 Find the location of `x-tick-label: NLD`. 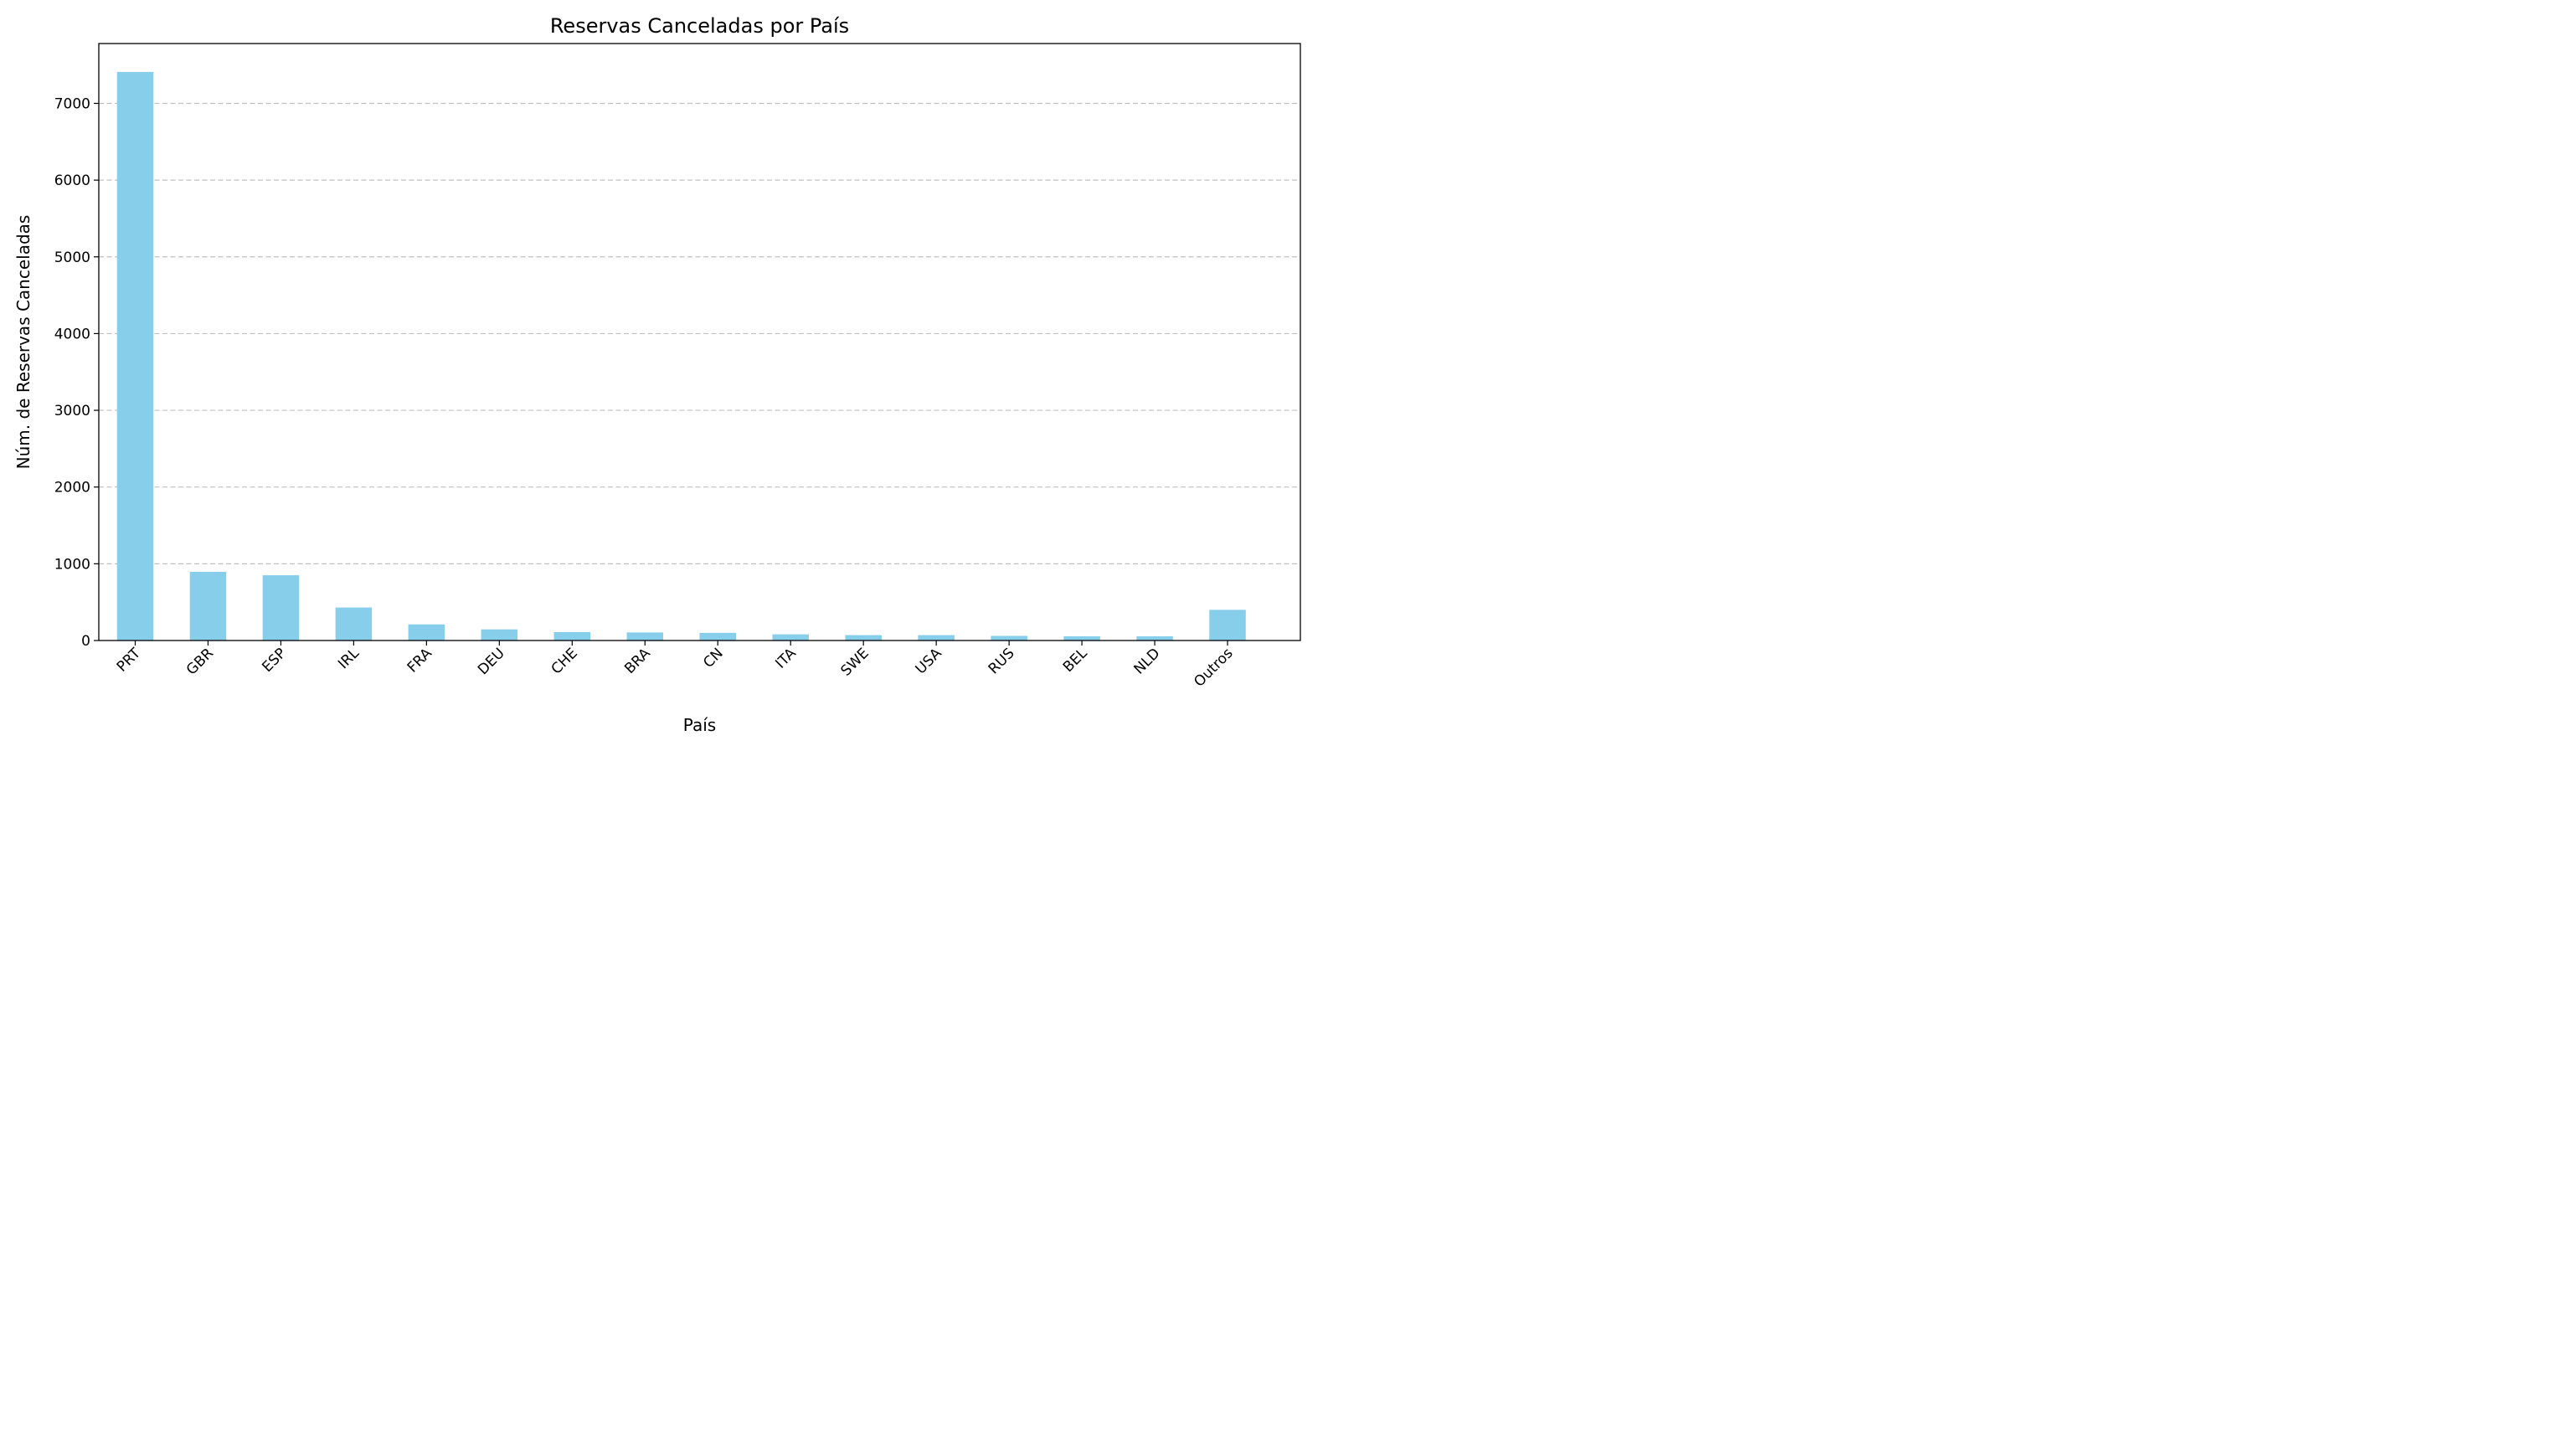

x-tick-label: NLD is located at coordinates (1148, 661).